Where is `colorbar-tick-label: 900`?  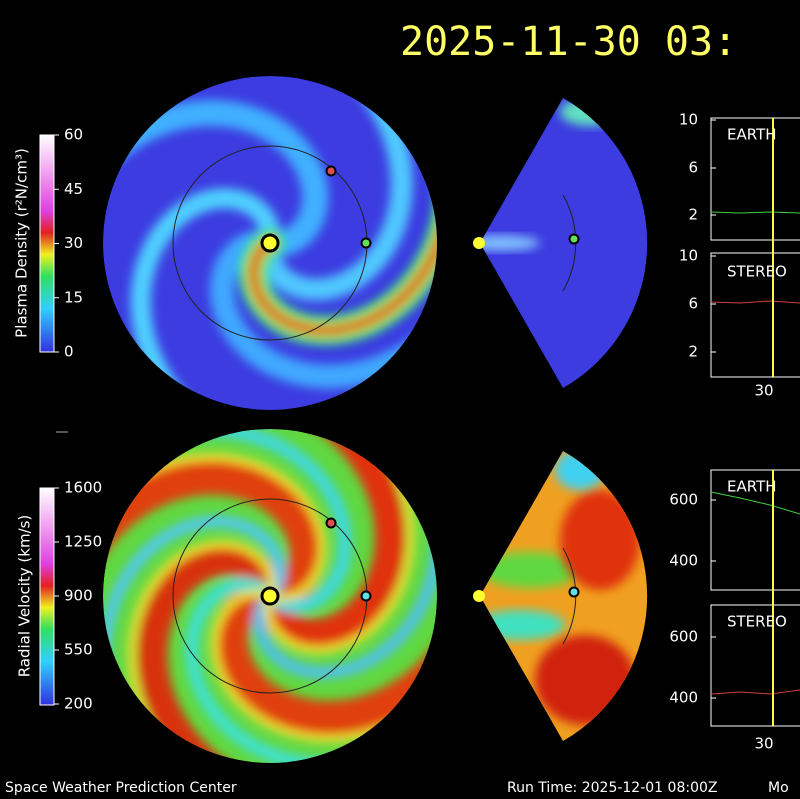 colorbar-tick-label: 900 is located at coordinates (78, 596).